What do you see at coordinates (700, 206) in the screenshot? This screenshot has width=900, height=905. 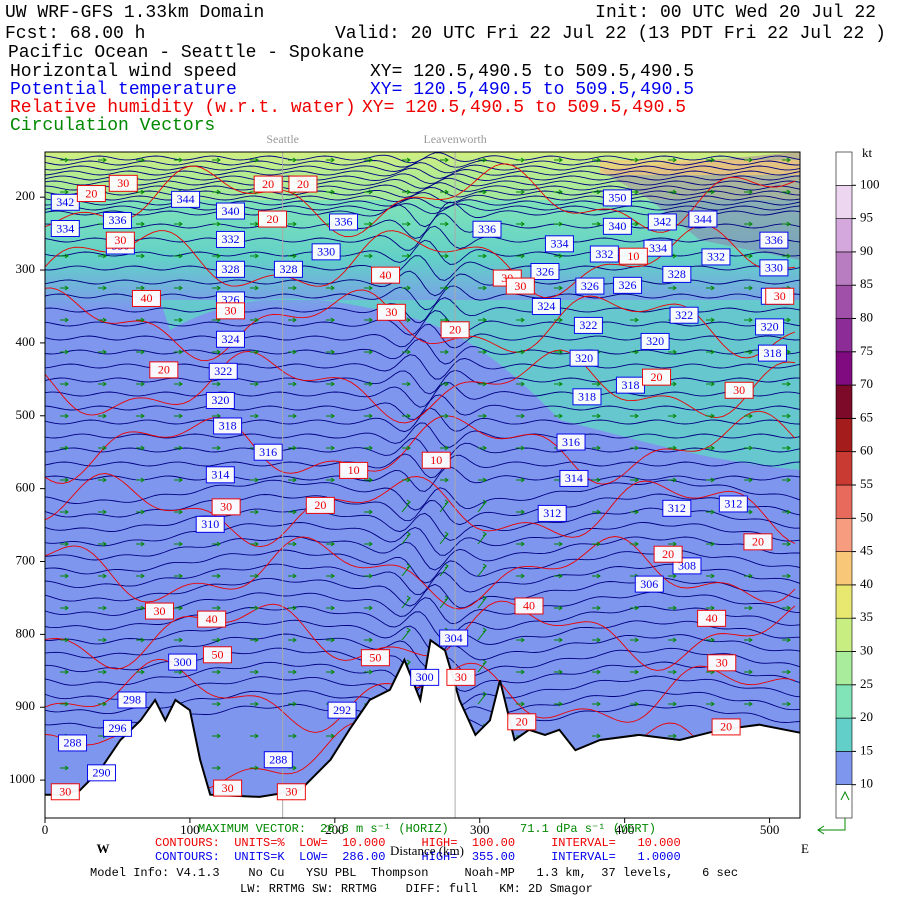 I see `wind-fill` at bounding box center [700, 206].